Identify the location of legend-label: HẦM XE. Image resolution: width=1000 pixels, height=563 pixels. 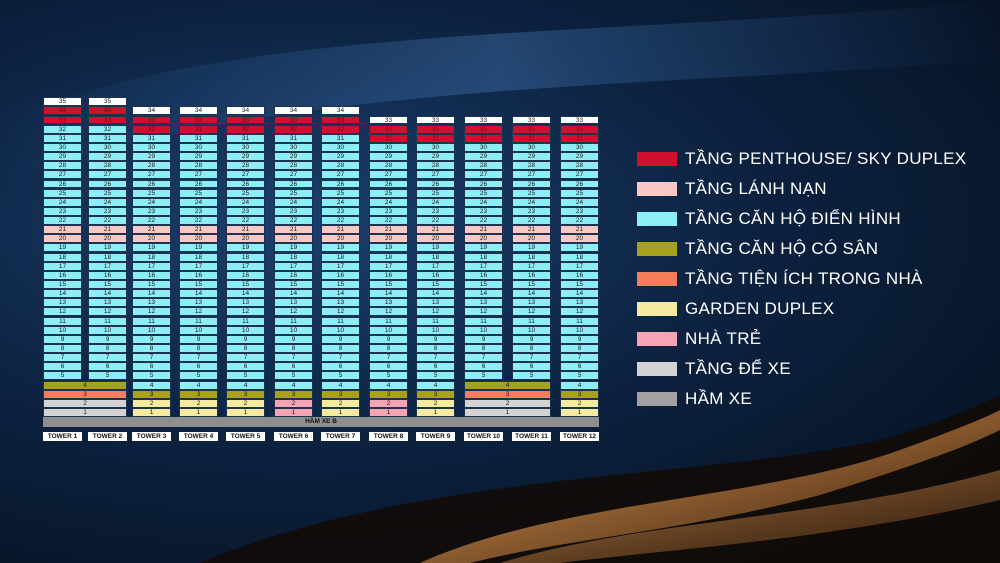
(718, 398).